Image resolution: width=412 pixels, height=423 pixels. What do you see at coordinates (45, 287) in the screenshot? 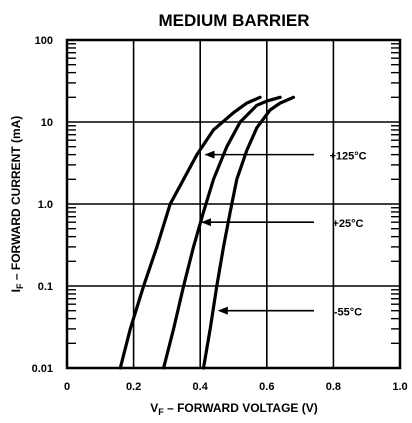
I see `y-tick-label: 0.1` at bounding box center [45, 287].